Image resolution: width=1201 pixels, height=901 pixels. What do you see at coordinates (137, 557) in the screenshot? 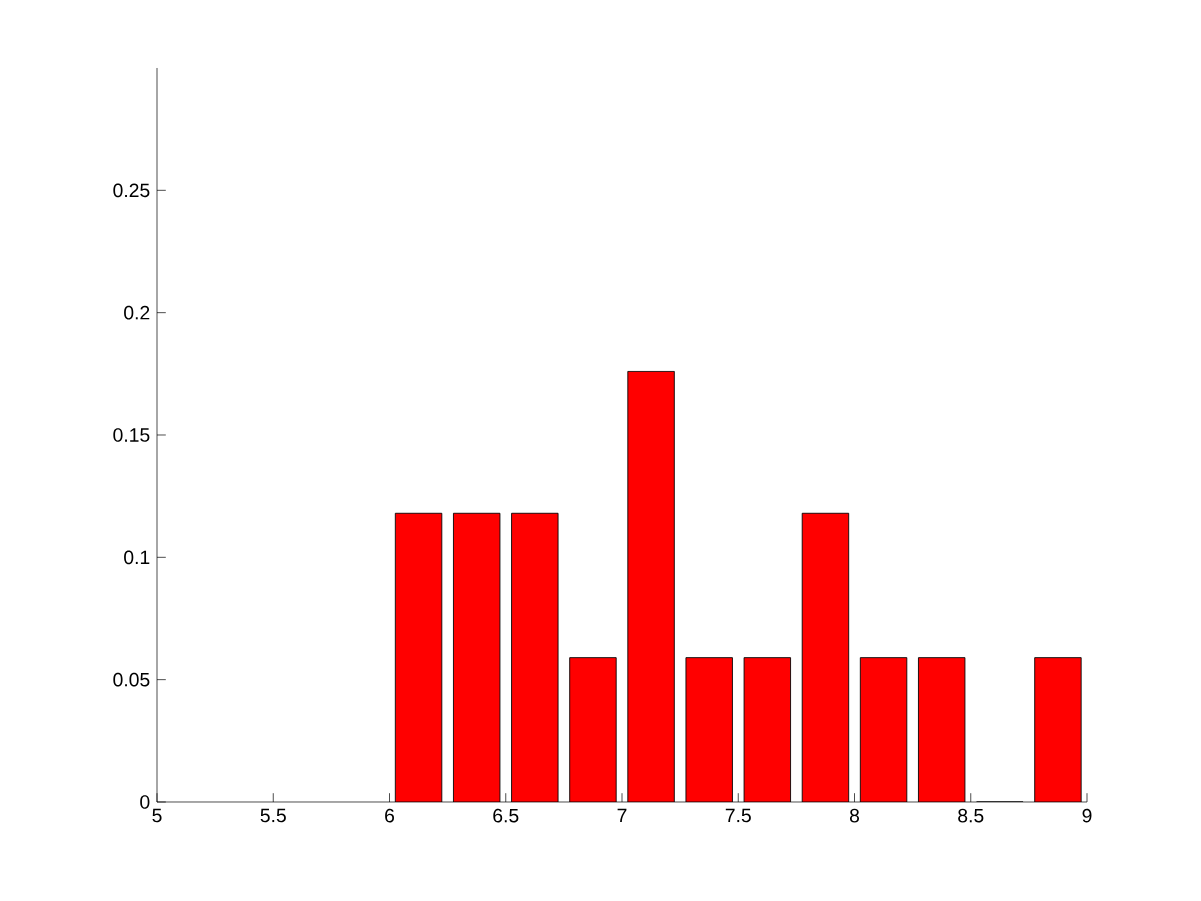
I see `y-tick-label: 0.1` at bounding box center [137, 557].